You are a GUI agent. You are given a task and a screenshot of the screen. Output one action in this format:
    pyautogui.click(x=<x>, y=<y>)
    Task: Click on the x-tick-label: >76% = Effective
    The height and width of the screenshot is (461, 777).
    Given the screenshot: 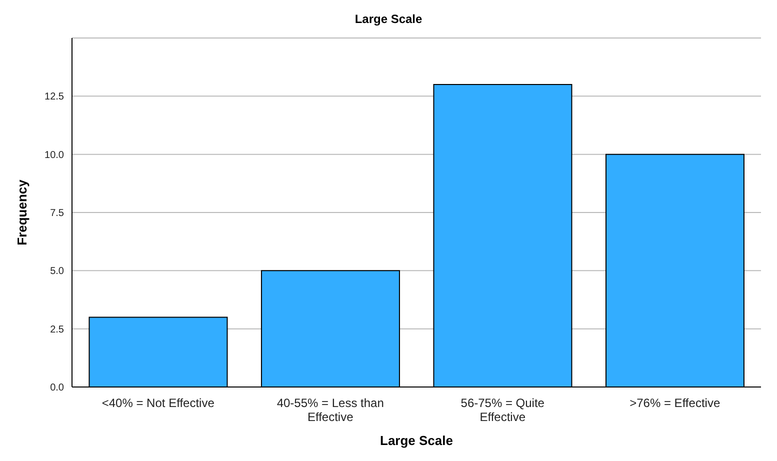 What is the action you would take?
    pyautogui.click(x=675, y=403)
    